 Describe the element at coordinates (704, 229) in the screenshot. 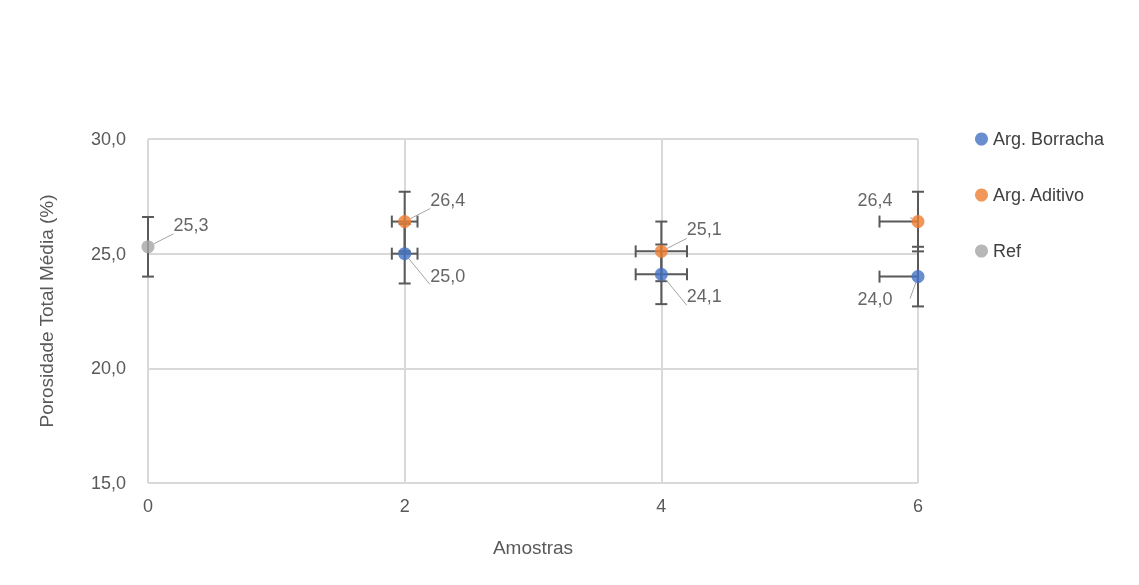

I see `data-label: 25,1` at that location.